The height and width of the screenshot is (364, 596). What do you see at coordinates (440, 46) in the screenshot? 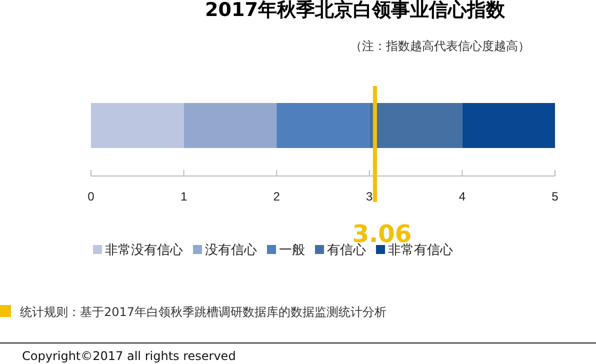
I see `chart-subtitle: （注：指数越高代表信心度越高）` at bounding box center [440, 46].